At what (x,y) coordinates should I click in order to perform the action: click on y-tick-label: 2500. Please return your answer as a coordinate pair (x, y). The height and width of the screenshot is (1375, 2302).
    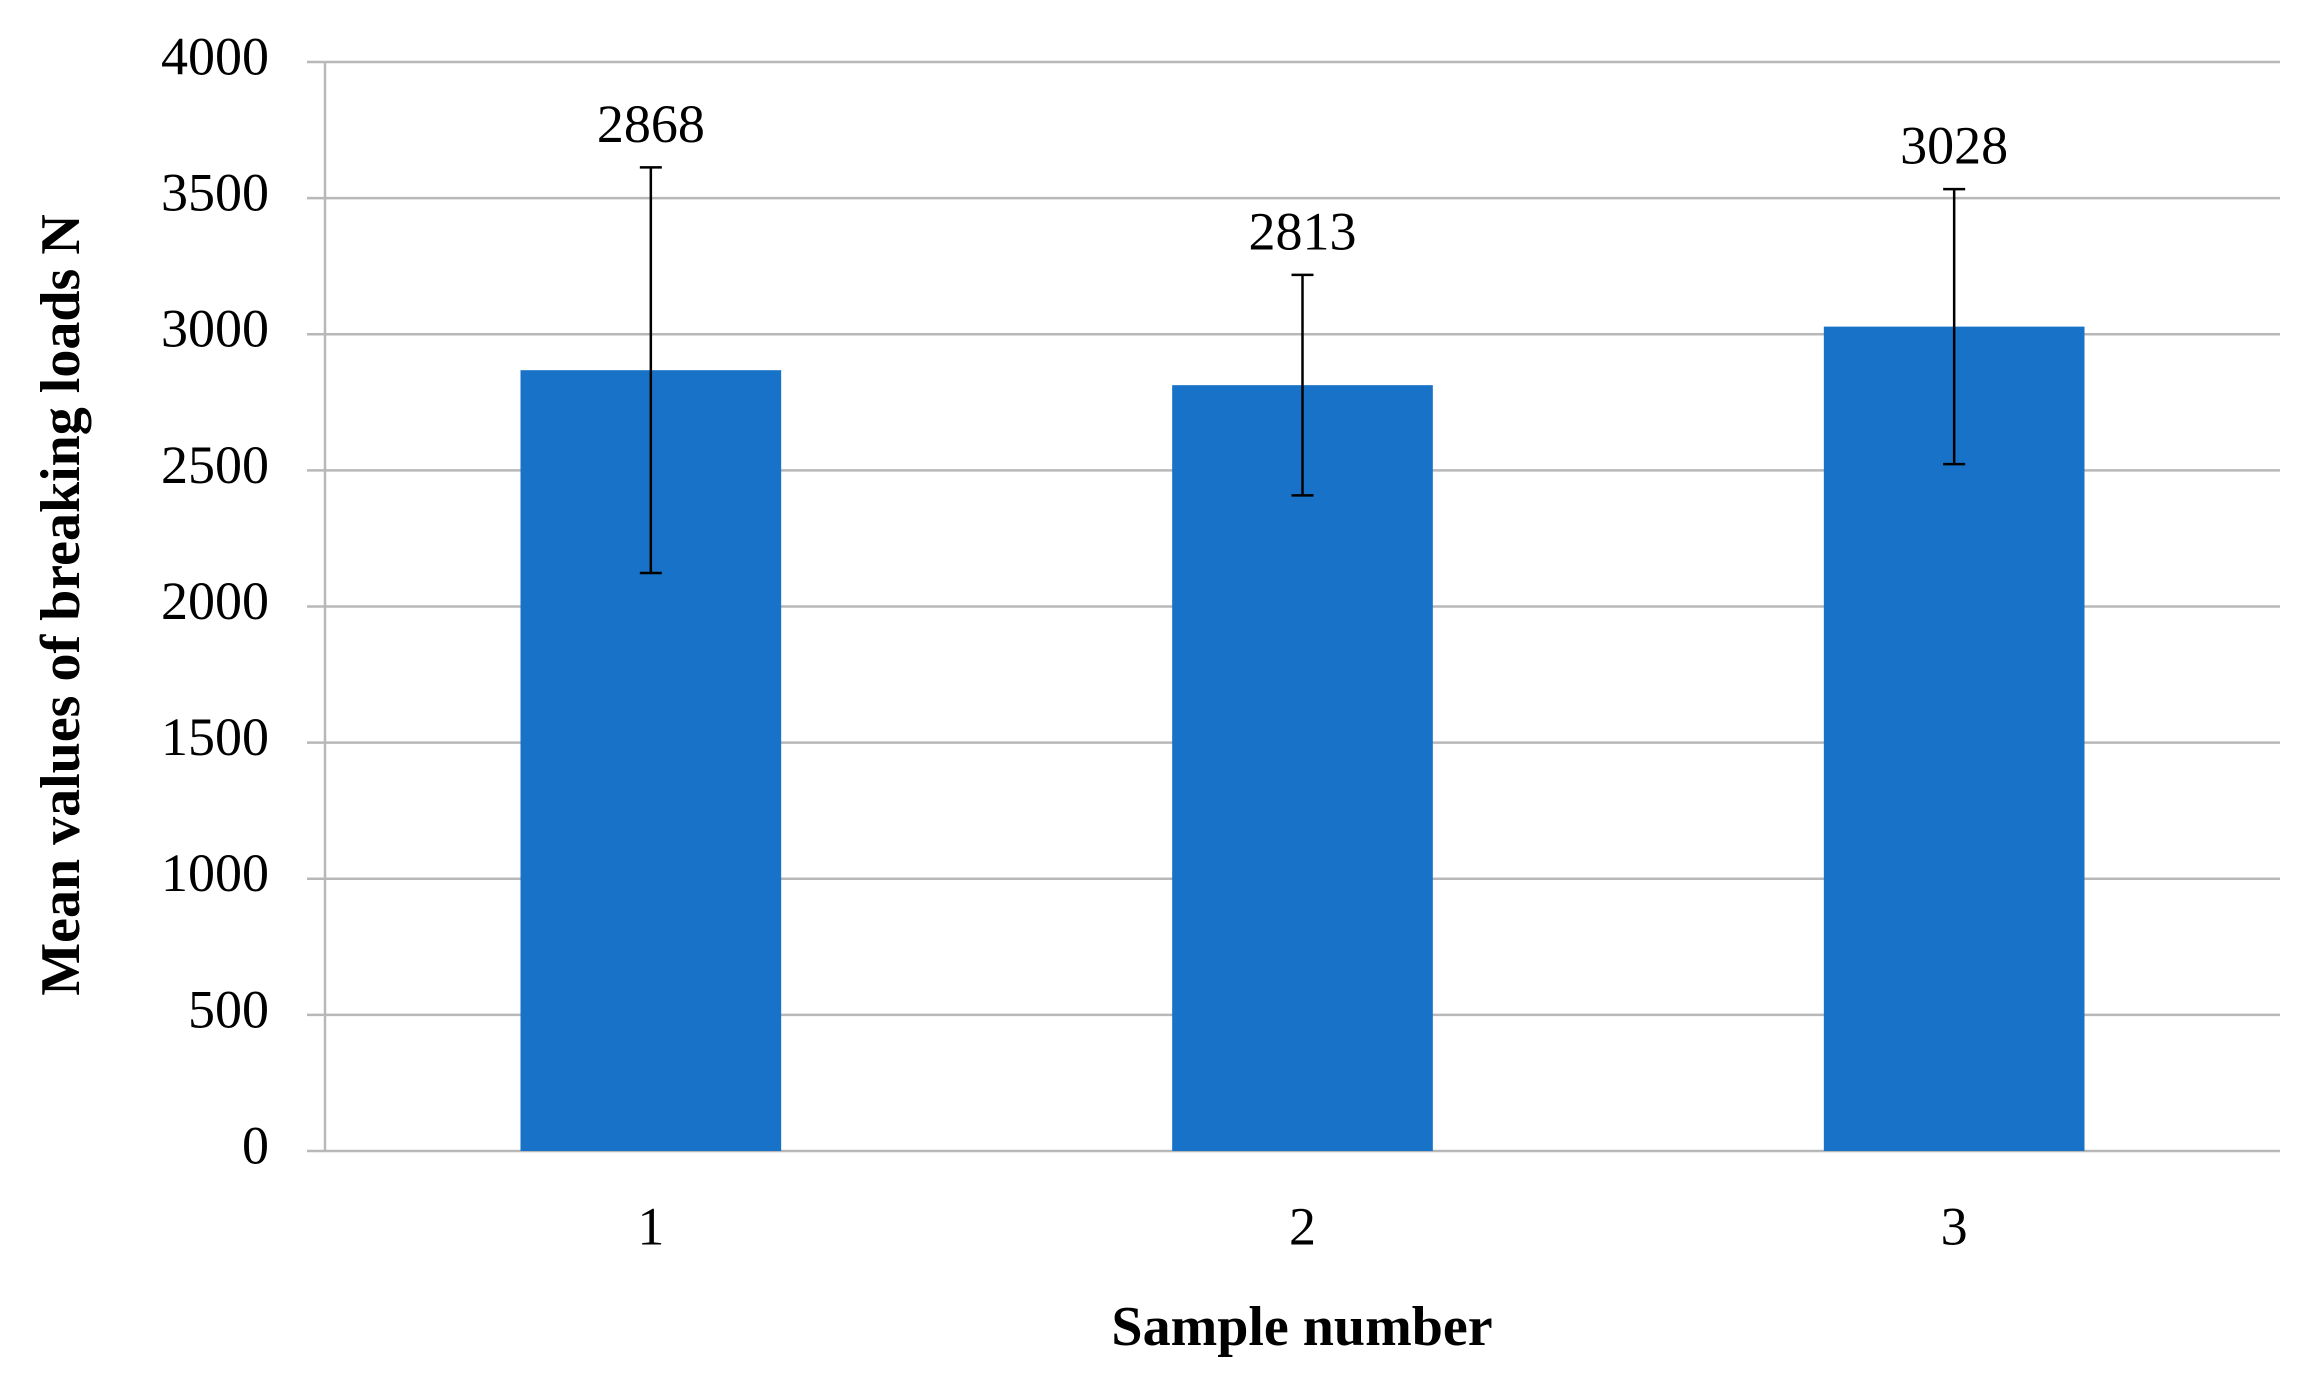
    Looking at the image, I should click on (215, 465).